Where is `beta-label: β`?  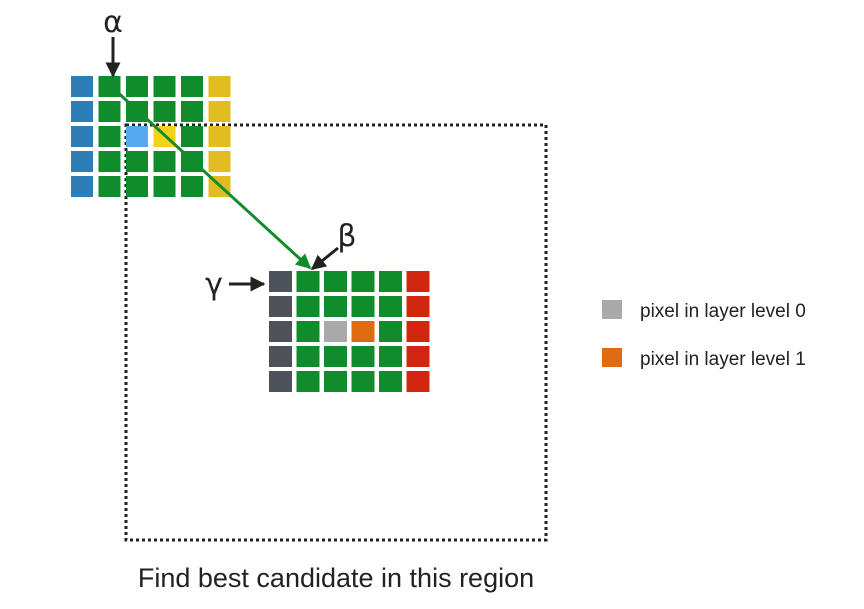
beta-label: β is located at coordinates (346, 236).